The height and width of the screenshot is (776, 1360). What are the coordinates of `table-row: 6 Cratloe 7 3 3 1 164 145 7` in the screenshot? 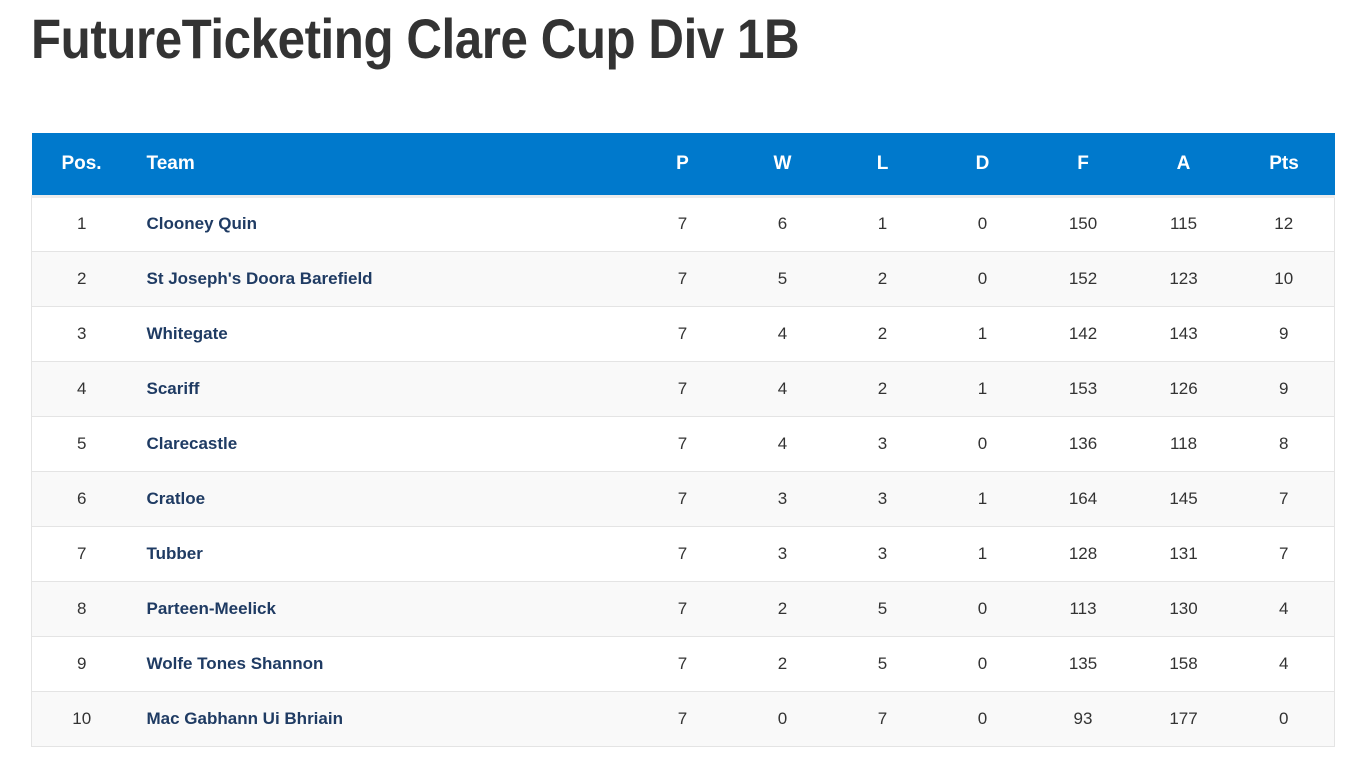 It's located at (683, 499).